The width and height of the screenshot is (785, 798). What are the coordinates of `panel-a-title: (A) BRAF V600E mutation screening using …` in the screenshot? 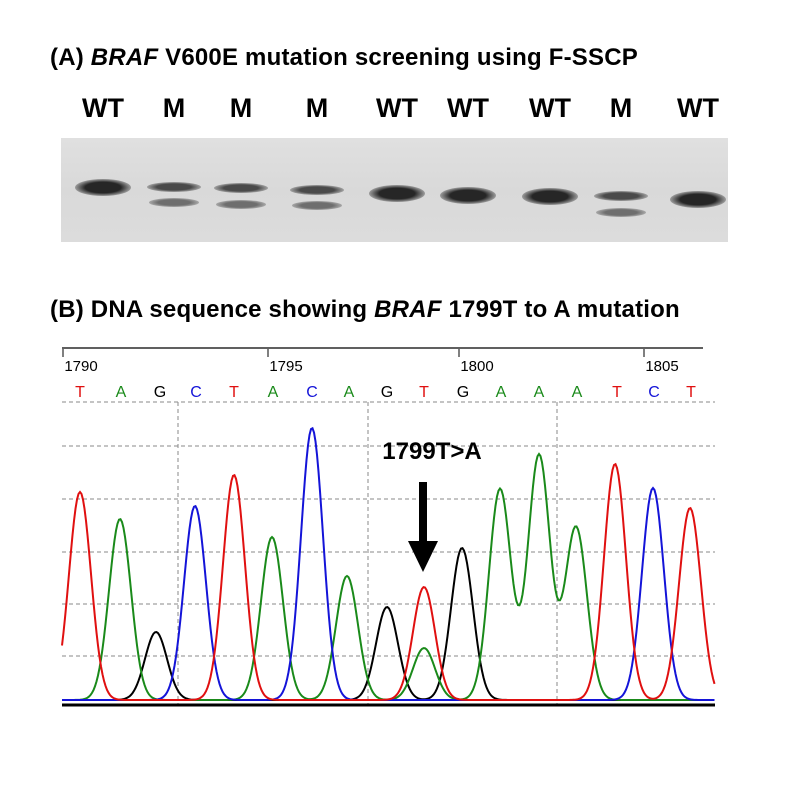 It's located at (344, 58).